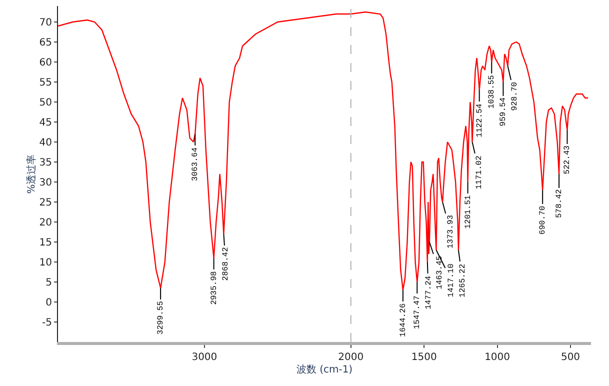 The image size is (609, 386). What do you see at coordinates (161, 317) in the screenshot?
I see `annotation: 3299.55` at bounding box center [161, 317].